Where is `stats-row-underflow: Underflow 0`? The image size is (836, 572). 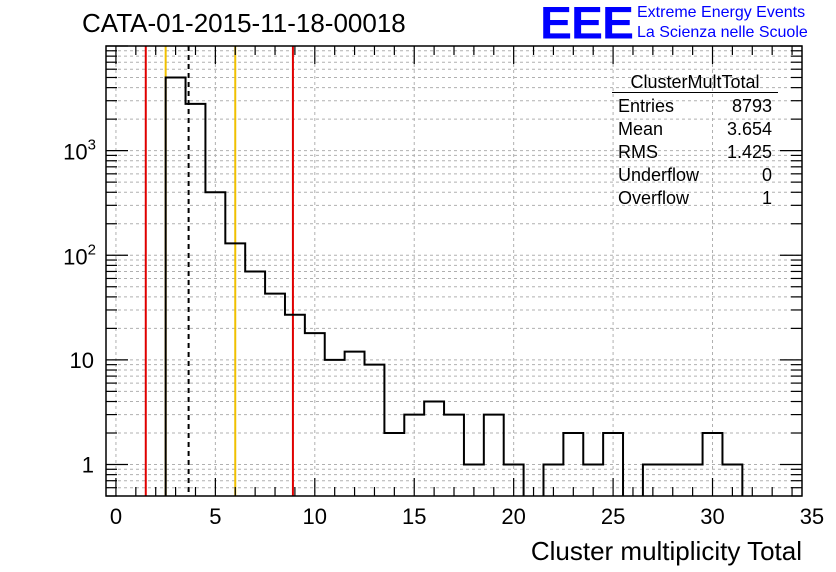
stats-row-underflow: Underflow 0 is located at coordinates (695, 175).